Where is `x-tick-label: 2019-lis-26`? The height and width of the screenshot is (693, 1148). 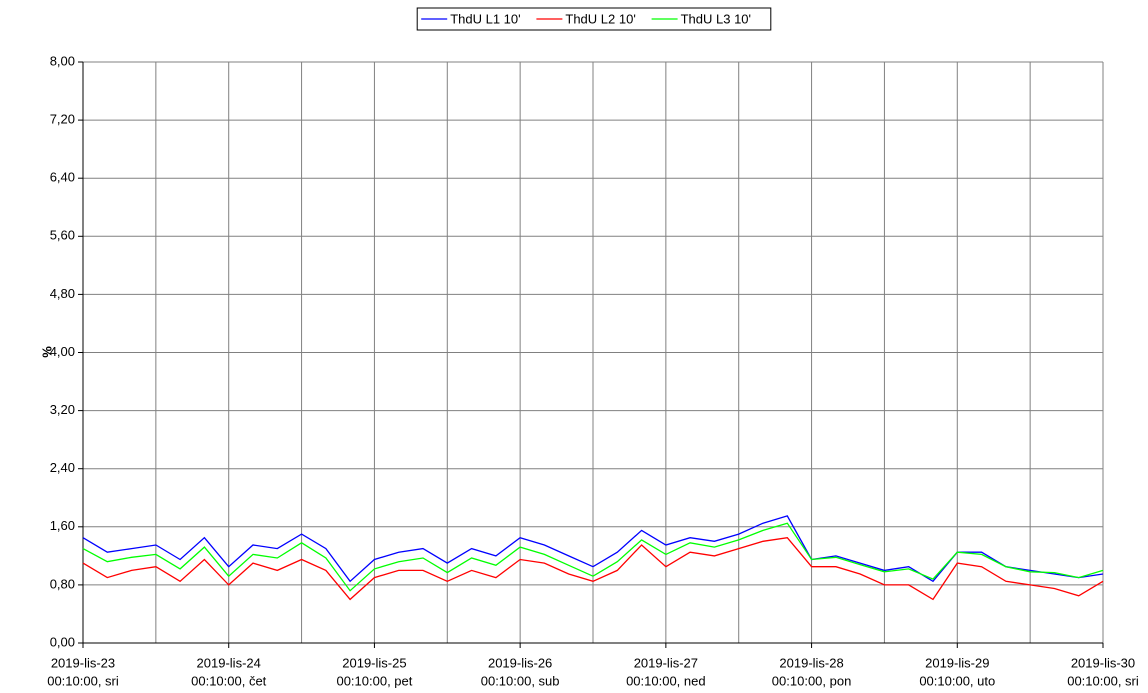
x-tick-label: 2019-lis-26 is located at coordinates (520, 662).